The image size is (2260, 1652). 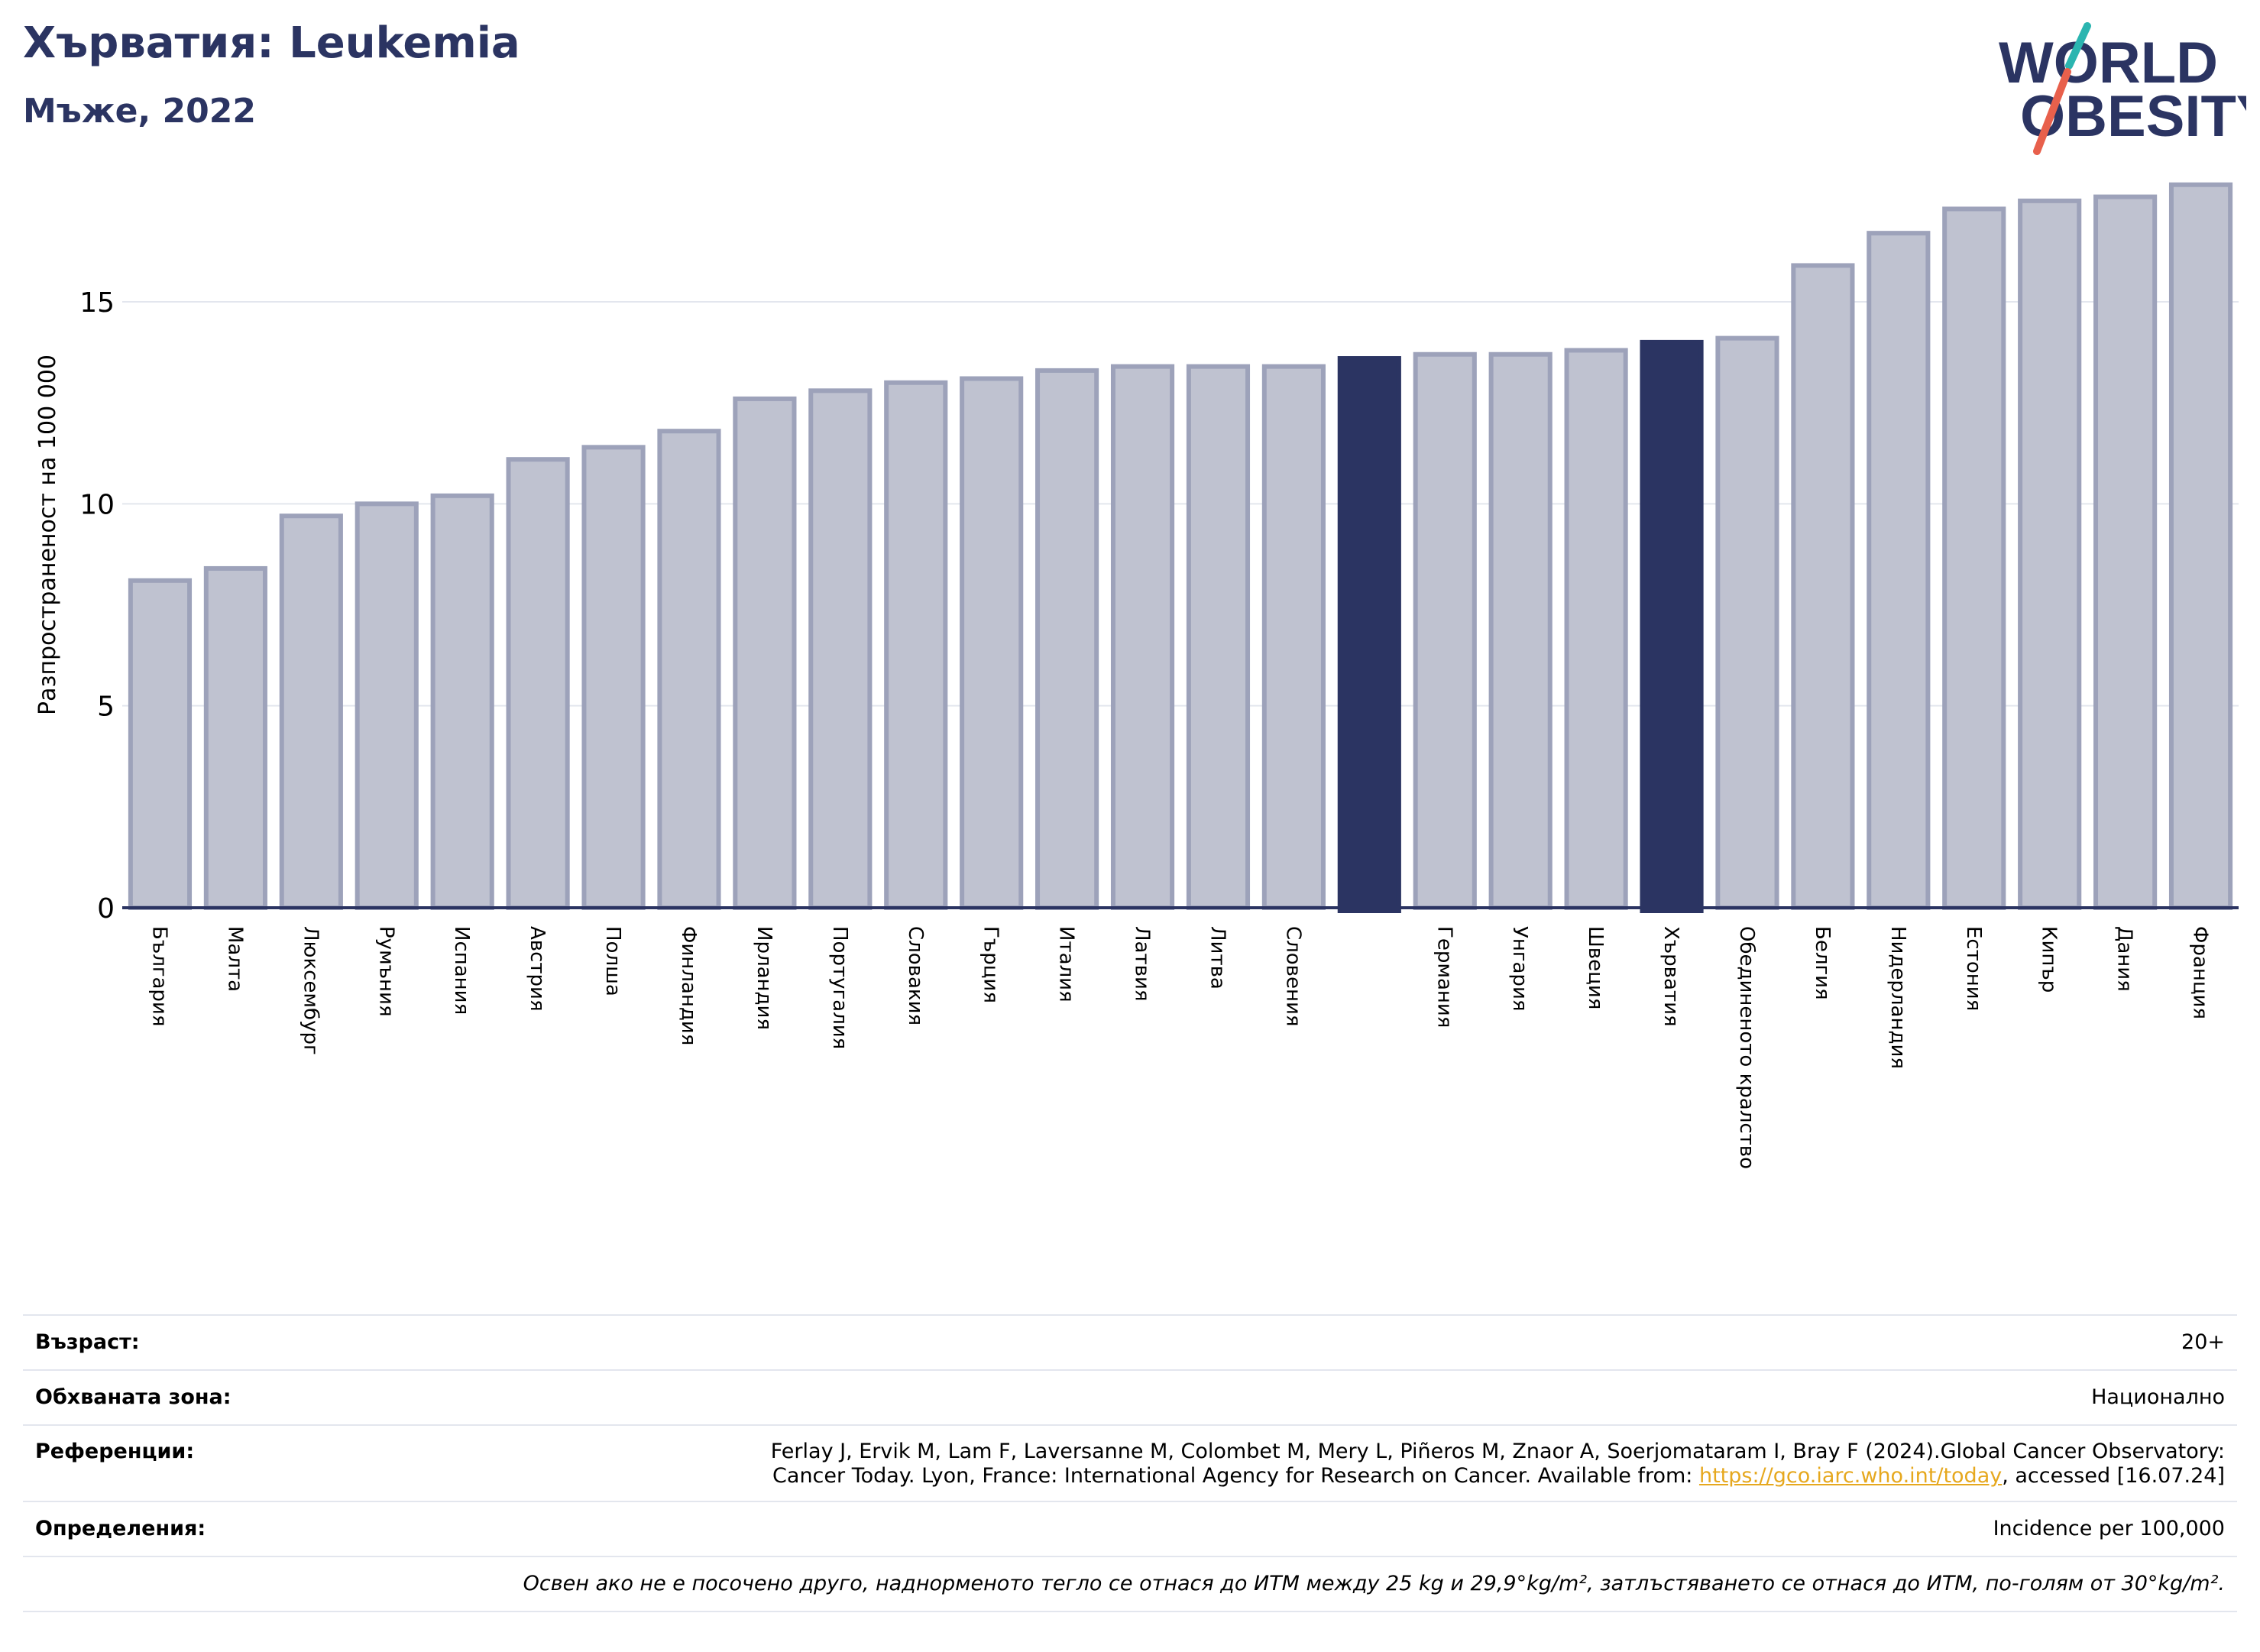 I want to click on x-tick-label: Латвия, so click(x=1142, y=964).